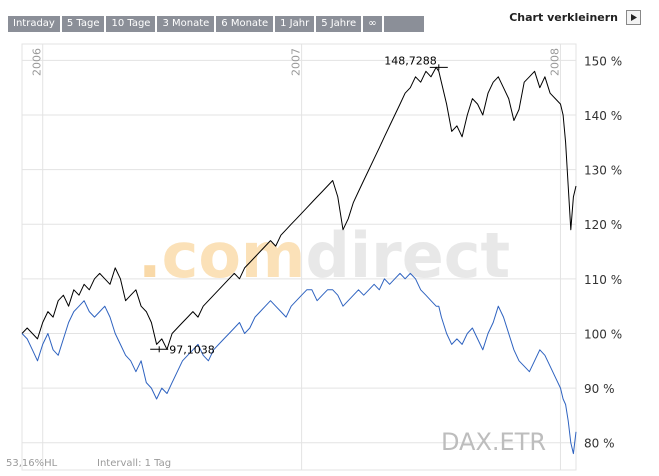 The height and width of the screenshot is (476, 659). I want to click on collapse-button, so click(633, 17).